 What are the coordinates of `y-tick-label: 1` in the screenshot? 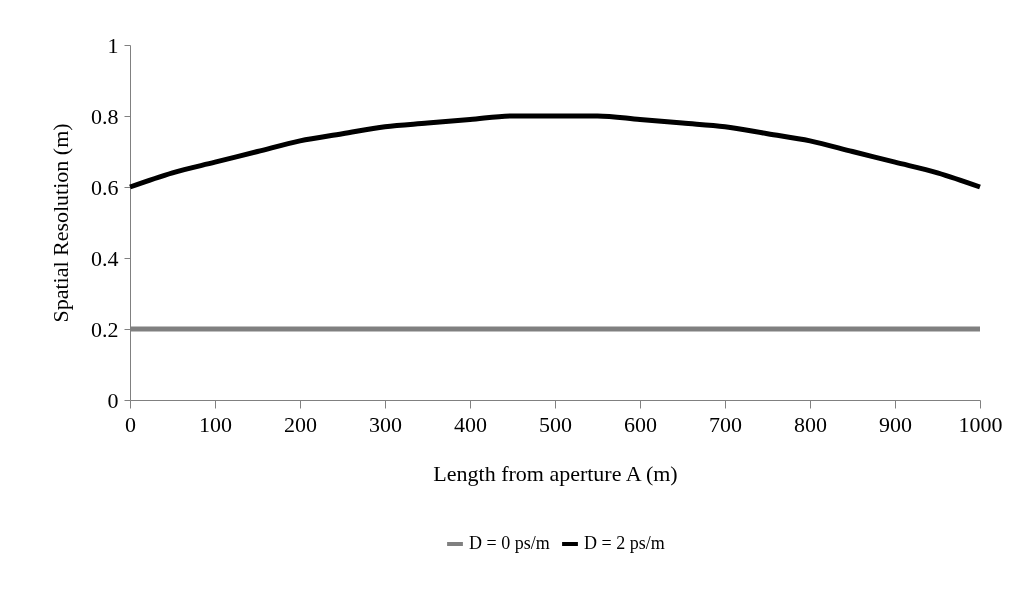 It's located at (113, 45).